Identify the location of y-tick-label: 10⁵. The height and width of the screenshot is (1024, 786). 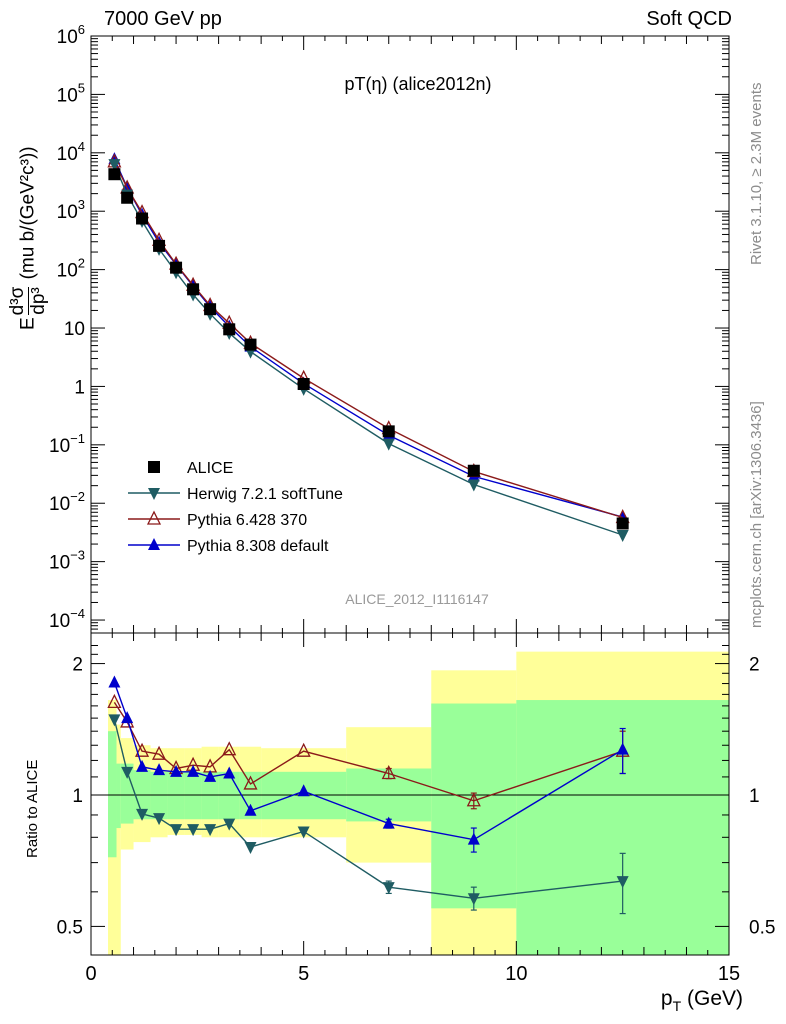
(71, 93).